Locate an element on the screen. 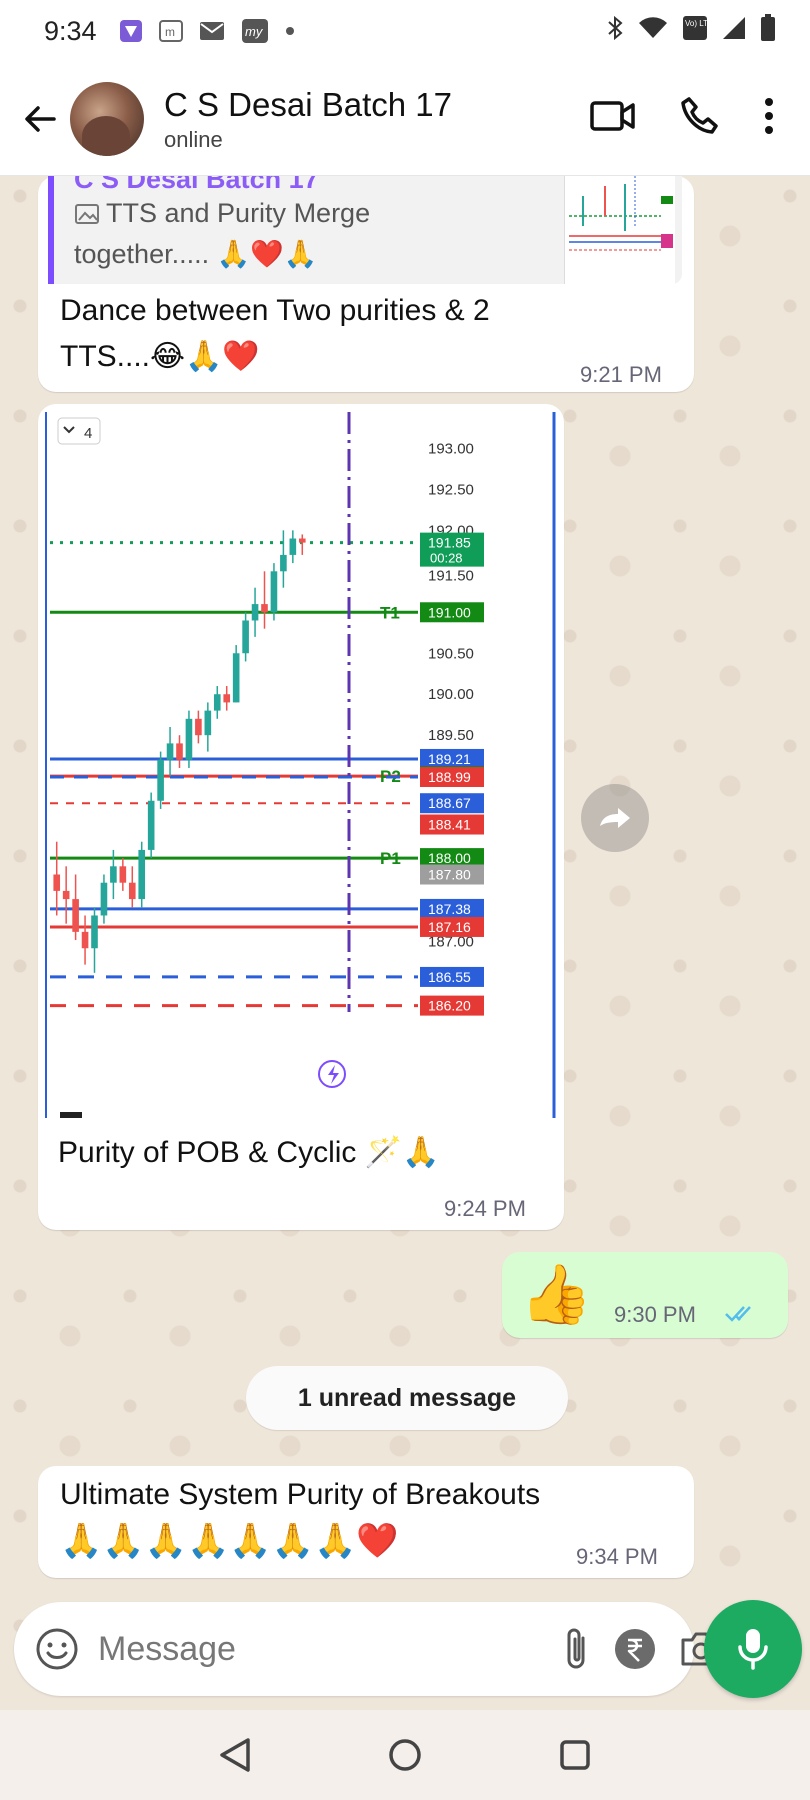 This screenshot has width=810, height=1800. quote-text-2: together..... 🙏❤️🙏 is located at coordinates (196, 254).